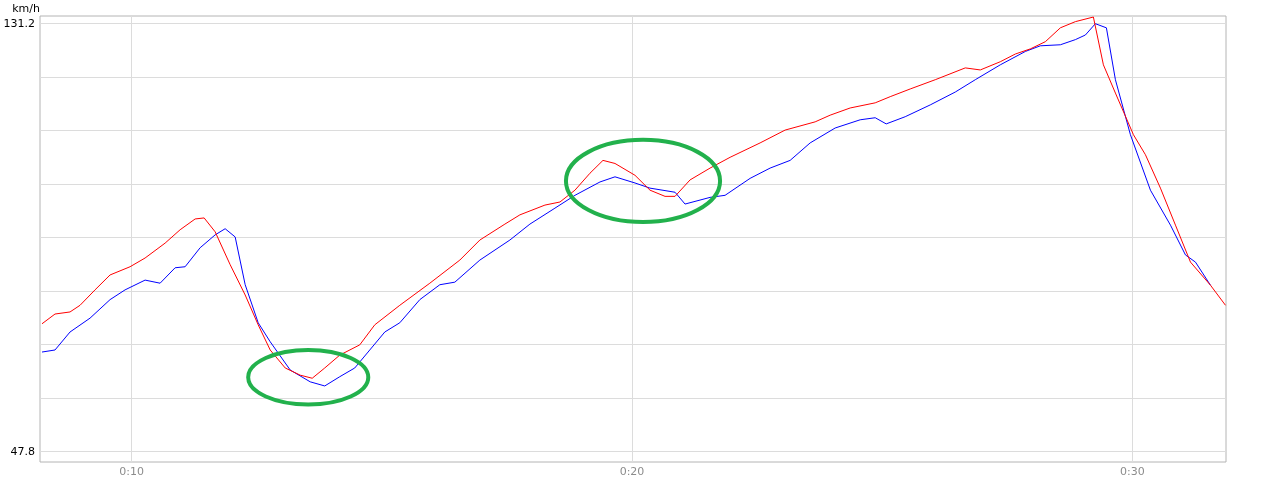  Describe the element at coordinates (1132, 471) in the screenshot. I see `x-tick-label: 0:30` at that location.